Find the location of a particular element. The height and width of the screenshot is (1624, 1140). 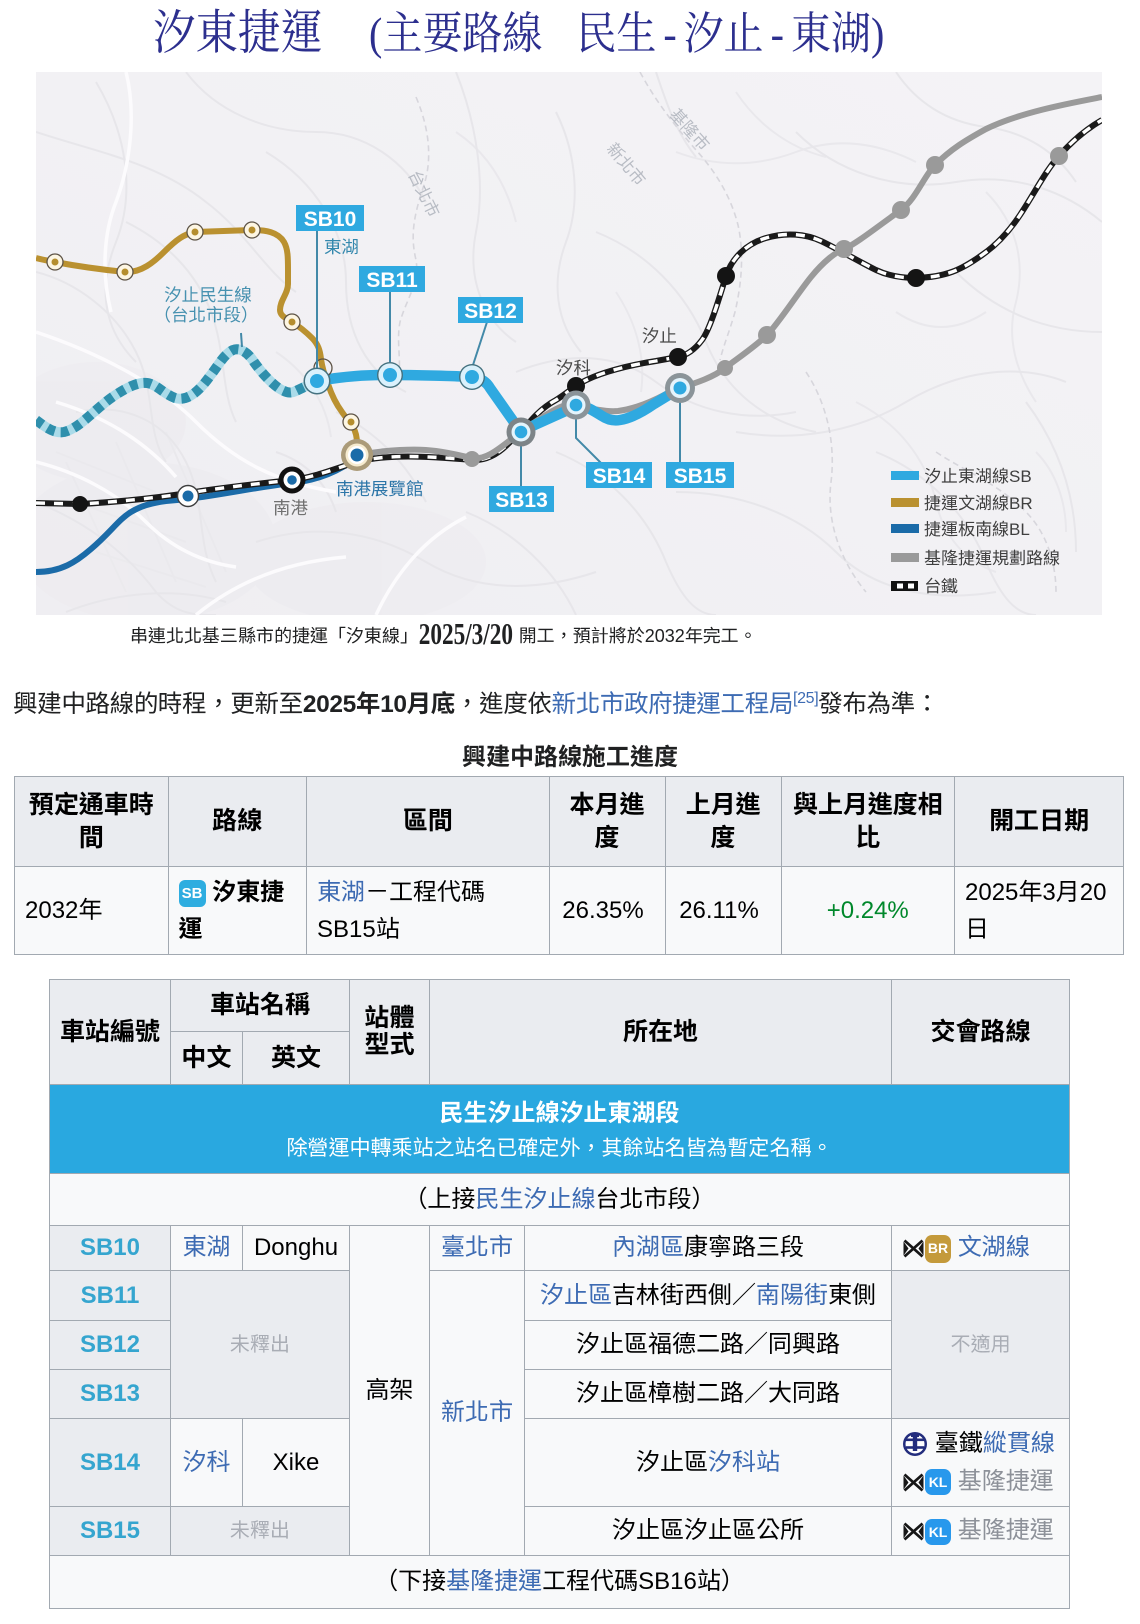

svg-text: 南港展覽館 is located at coordinates (380, 489).